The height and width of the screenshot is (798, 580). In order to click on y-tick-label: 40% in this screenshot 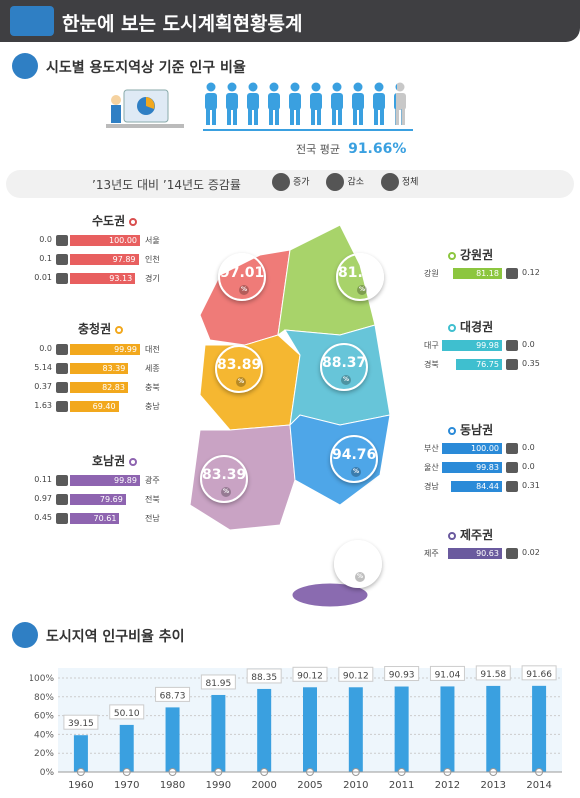, I will do `click(44, 735)`.